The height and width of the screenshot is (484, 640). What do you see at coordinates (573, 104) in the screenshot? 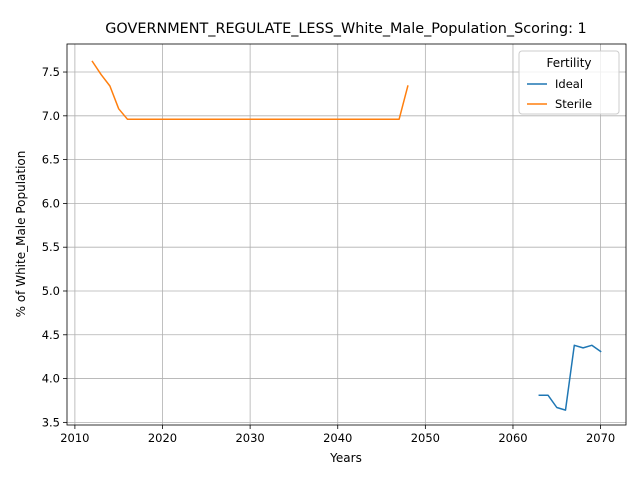
I see `legend-label-sterile: Sterile` at bounding box center [573, 104].